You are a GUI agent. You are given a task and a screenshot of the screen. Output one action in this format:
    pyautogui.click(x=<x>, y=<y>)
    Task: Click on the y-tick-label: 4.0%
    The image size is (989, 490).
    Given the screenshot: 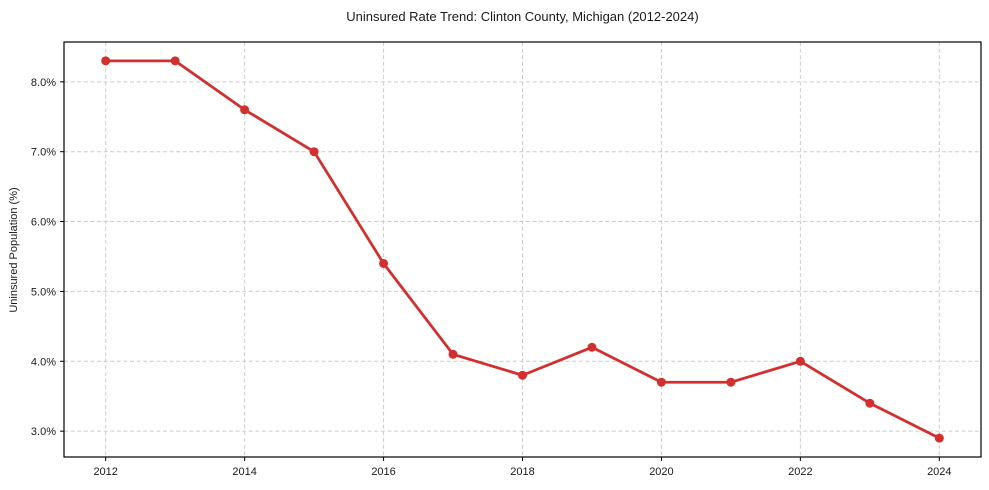 What is the action you would take?
    pyautogui.click(x=43, y=362)
    